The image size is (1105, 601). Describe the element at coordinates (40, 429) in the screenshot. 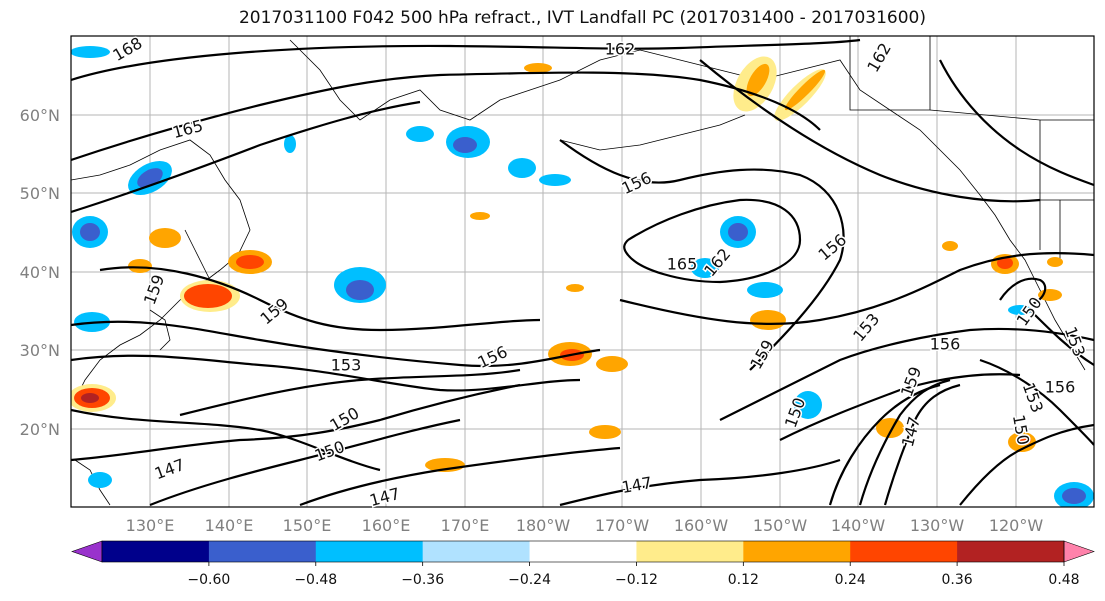

I see `latitude-label: 20°N` at that location.